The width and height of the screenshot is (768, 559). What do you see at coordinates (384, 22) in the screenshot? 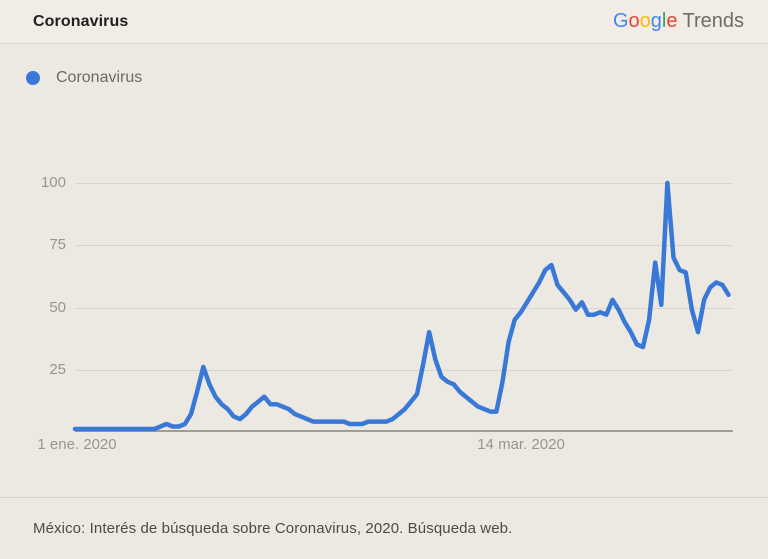
I see `header: Coronavirus Google Trends` at bounding box center [384, 22].